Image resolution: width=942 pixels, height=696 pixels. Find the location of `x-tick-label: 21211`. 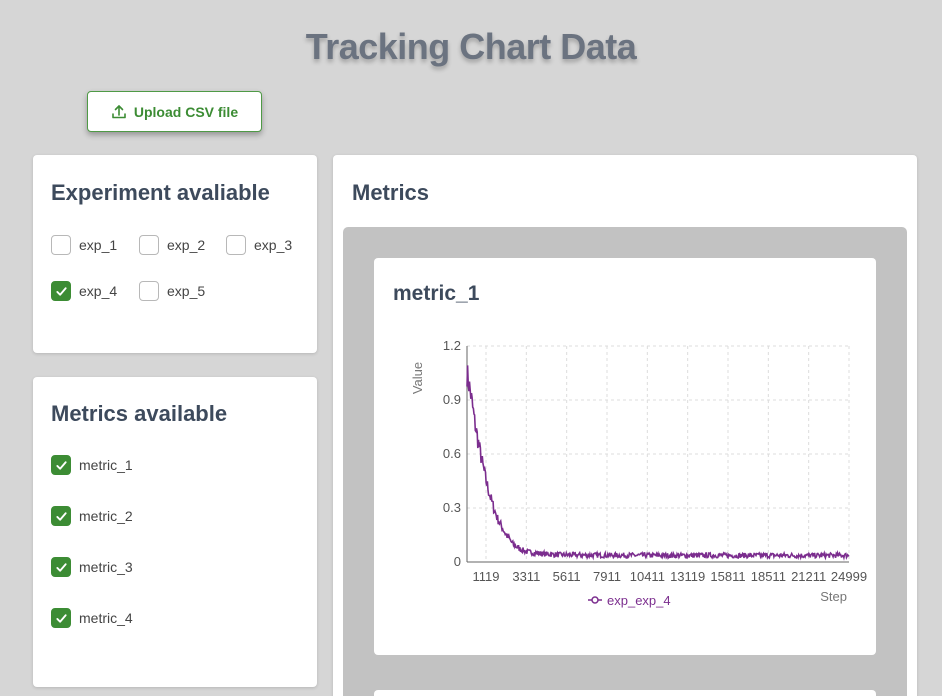

x-tick-label: 21211 is located at coordinates (808, 576).